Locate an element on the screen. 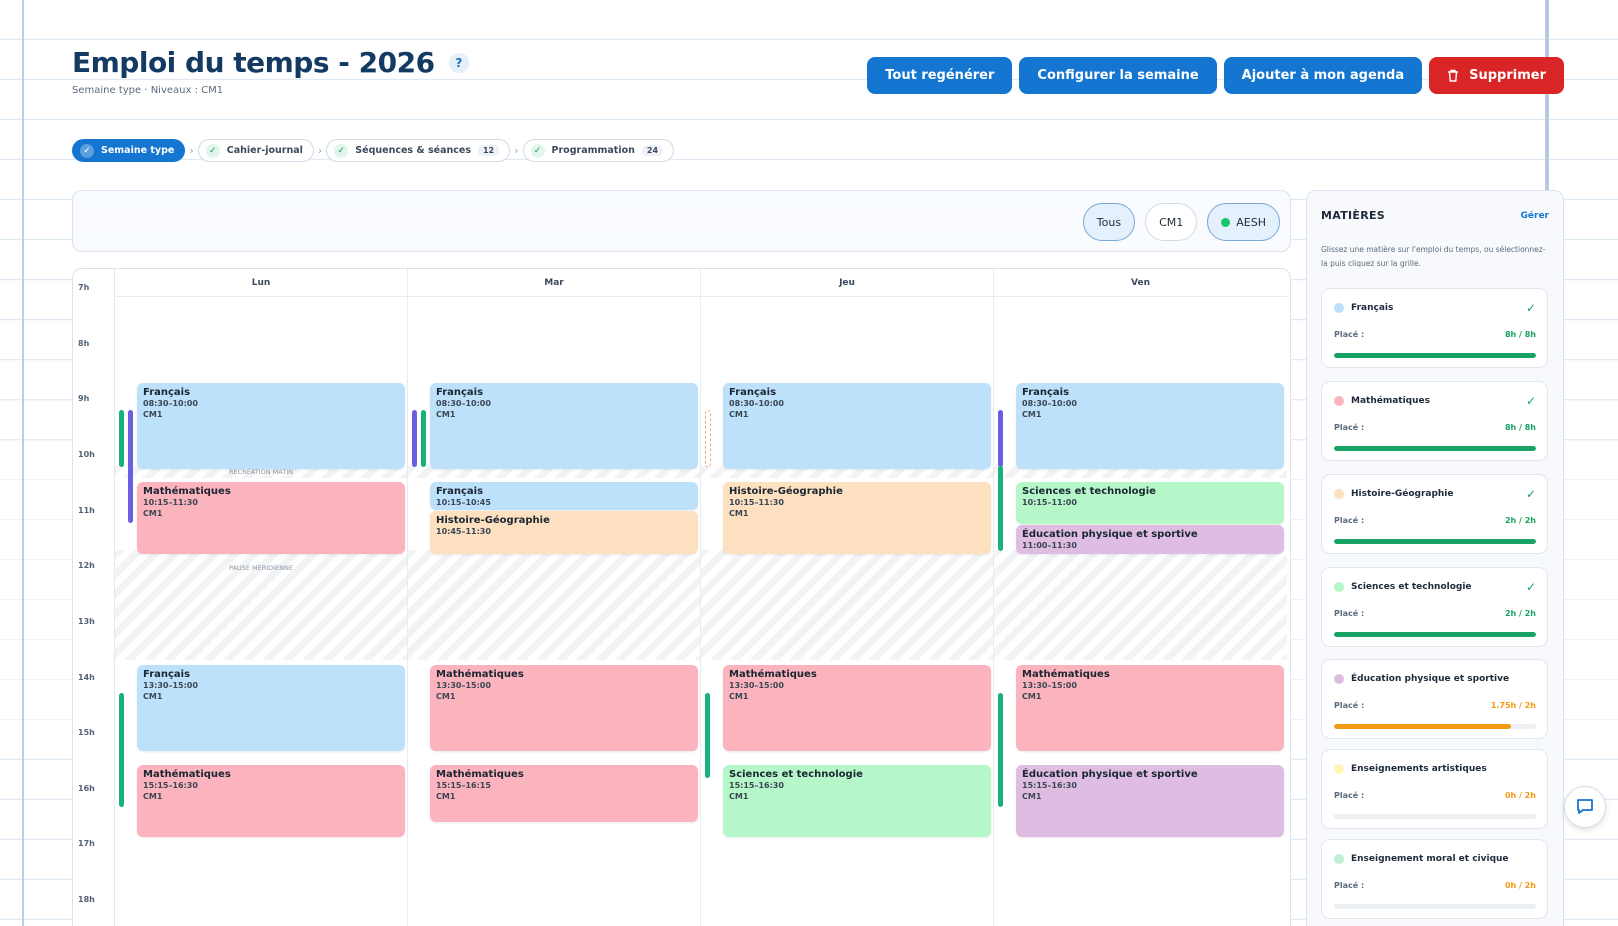 The height and width of the screenshot is (926, 1618). subject-card: Mathématiques ✓ Placé : 8h / 8h is located at coordinates (1434, 421).